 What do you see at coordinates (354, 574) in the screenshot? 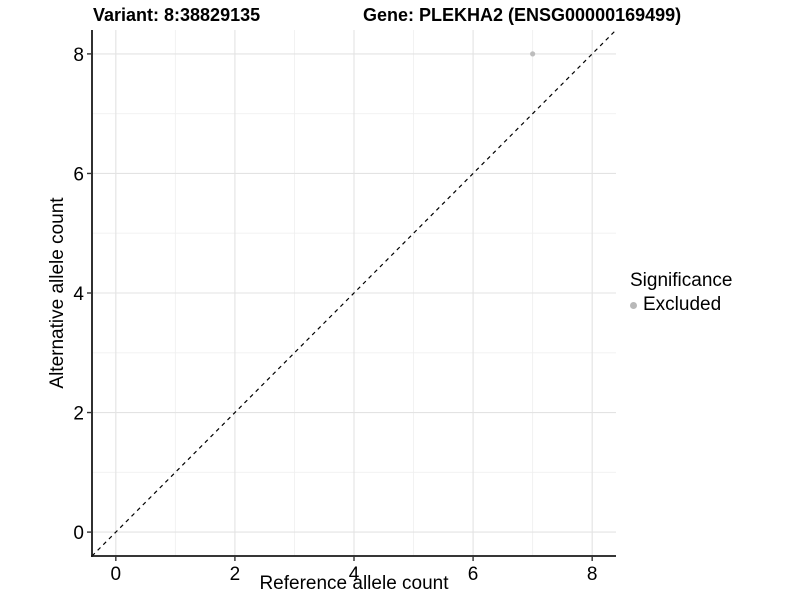
I see `x-tick-label: 4` at bounding box center [354, 574].